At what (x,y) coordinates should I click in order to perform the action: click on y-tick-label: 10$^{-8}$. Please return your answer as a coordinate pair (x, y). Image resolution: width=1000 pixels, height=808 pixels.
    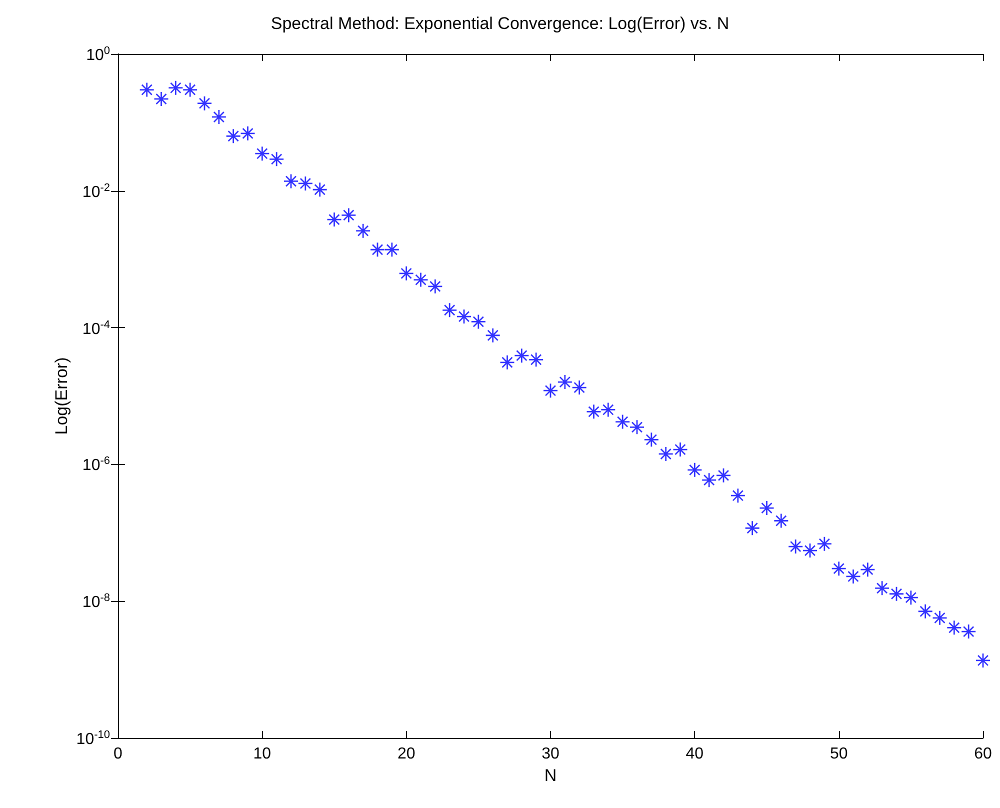
    Looking at the image, I should click on (96, 602).